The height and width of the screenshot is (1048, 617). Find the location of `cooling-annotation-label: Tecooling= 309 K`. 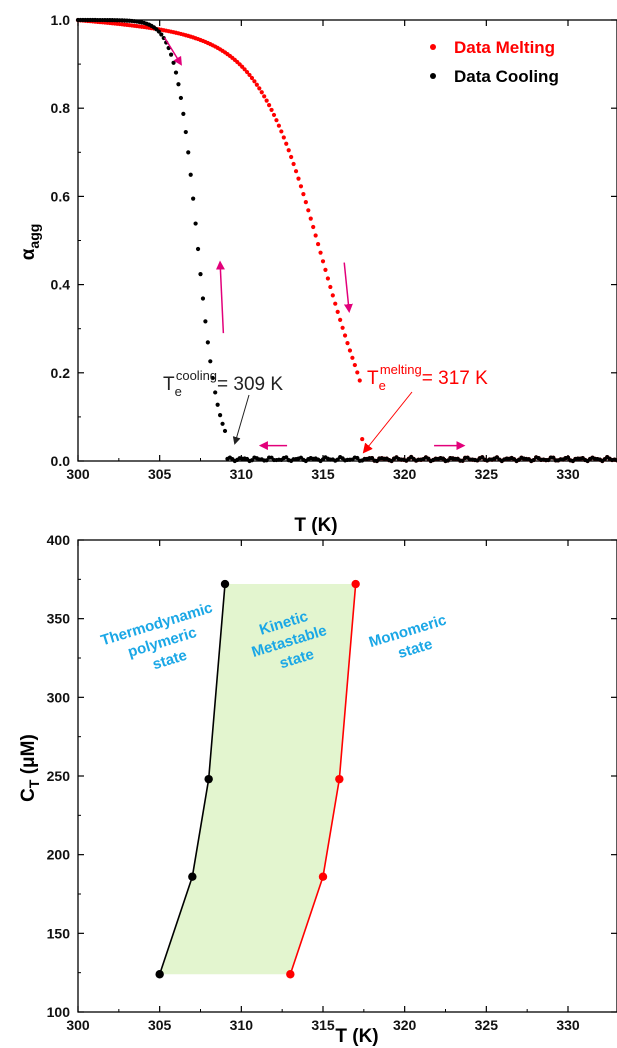

cooling-annotation-label: Tecooling= 309 K is located at coordinates (223, 383).